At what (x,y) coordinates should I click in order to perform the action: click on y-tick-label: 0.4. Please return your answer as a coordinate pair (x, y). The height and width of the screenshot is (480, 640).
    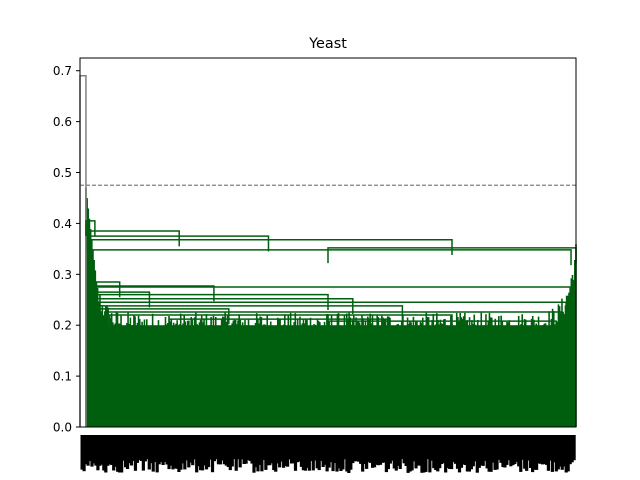
    Looking at the image, I should click on (62, 224).